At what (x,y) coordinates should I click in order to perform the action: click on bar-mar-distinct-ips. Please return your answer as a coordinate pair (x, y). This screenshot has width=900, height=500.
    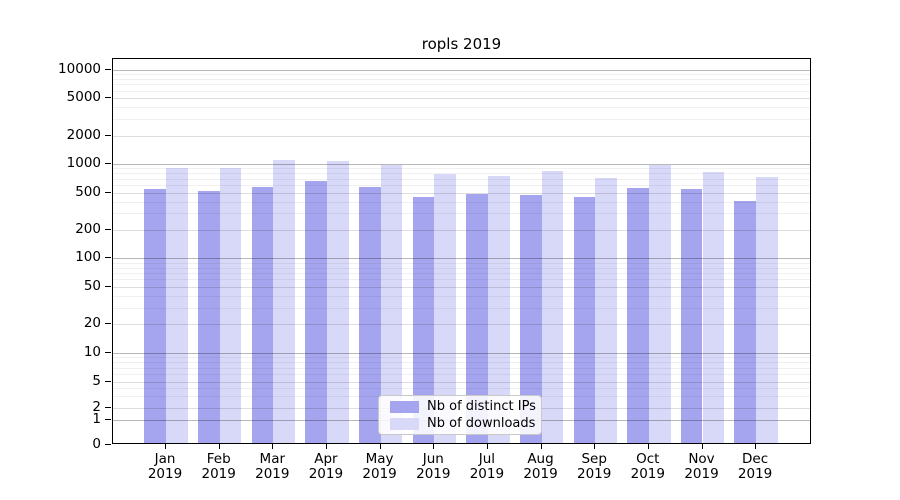
    Looking at the image, I should click on (262, 314).